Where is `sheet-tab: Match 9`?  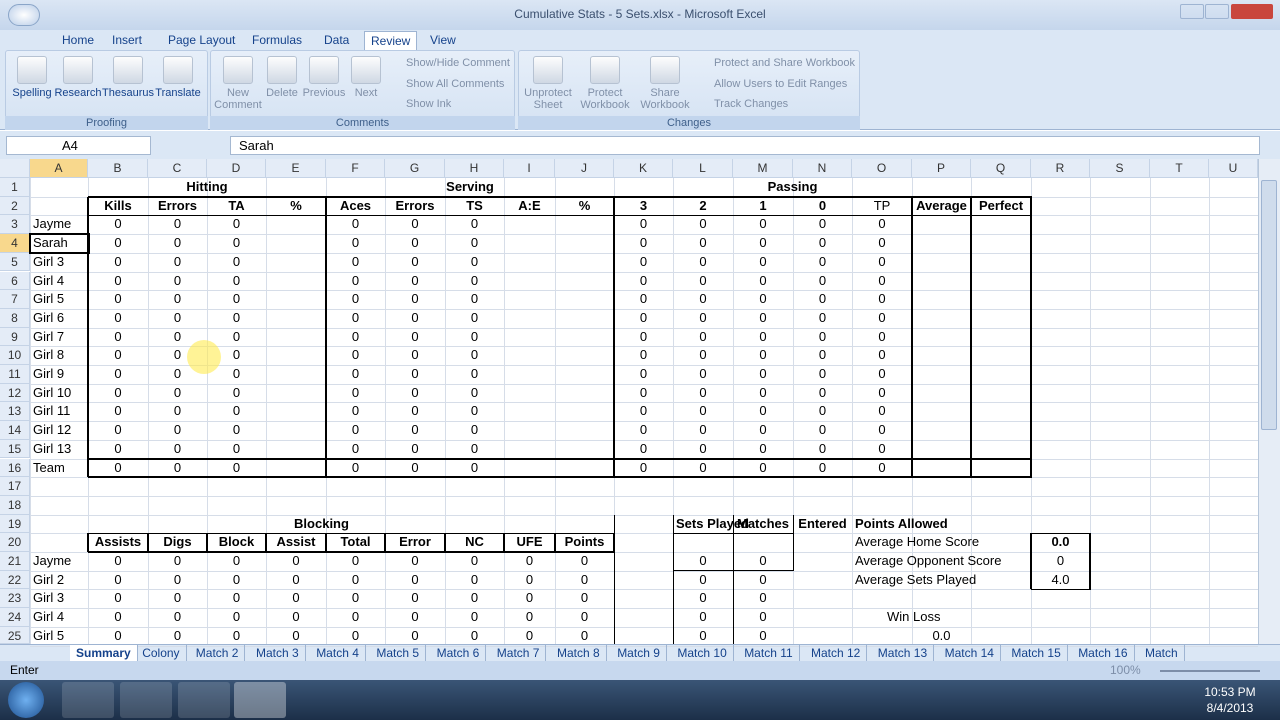 sheet-tab: Match 9 is located at coordinates (639, 653).